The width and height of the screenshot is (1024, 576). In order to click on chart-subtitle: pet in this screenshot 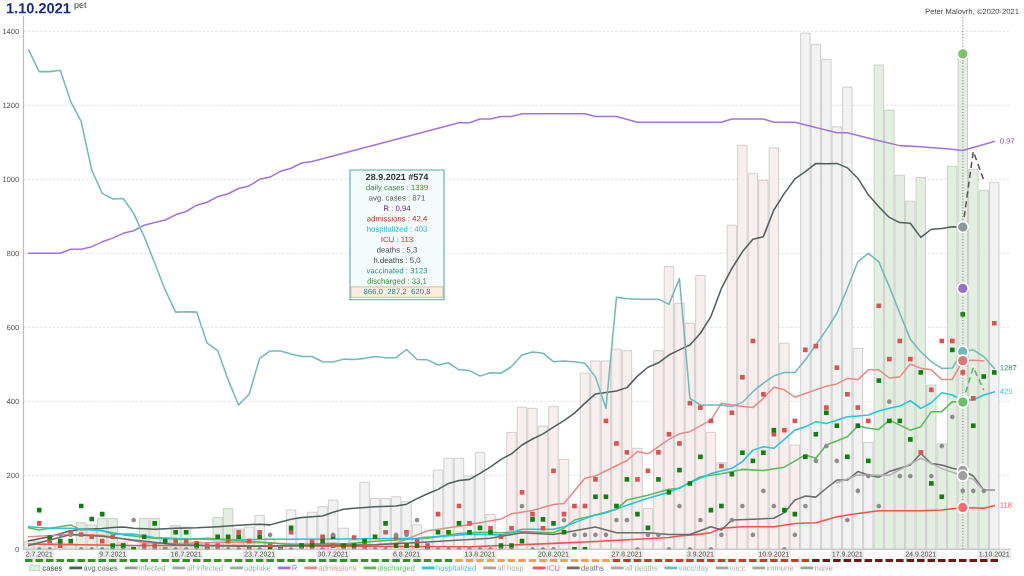, I will do `click(80, 6)`.